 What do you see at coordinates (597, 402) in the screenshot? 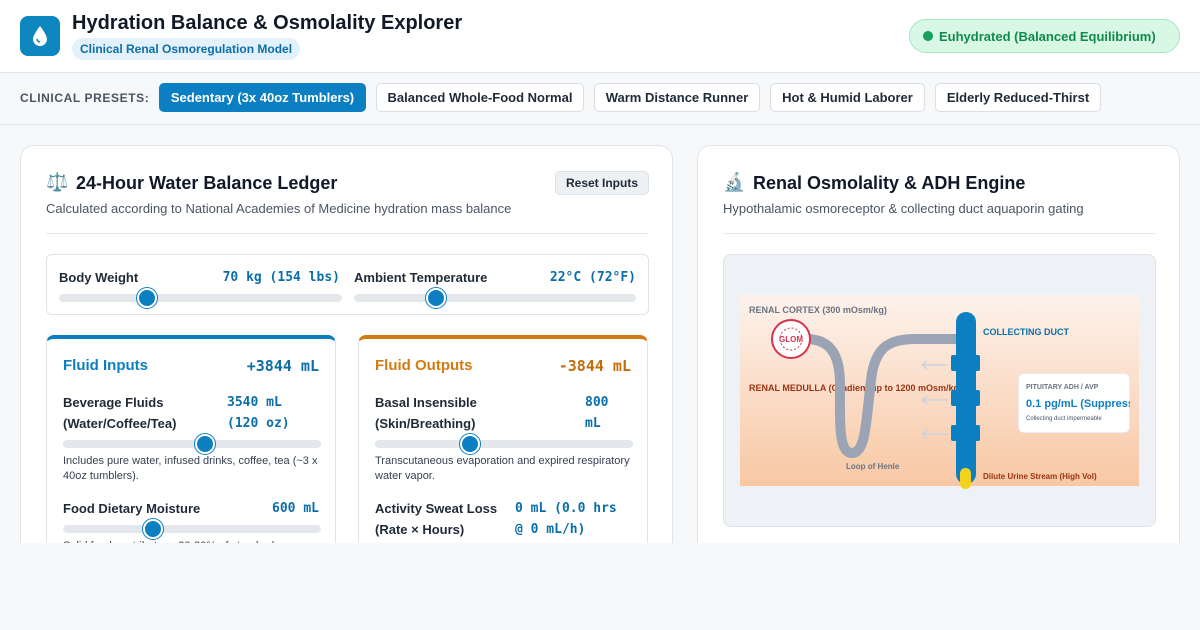
I see `basal-value: 800` at bounding box center [597, 402].